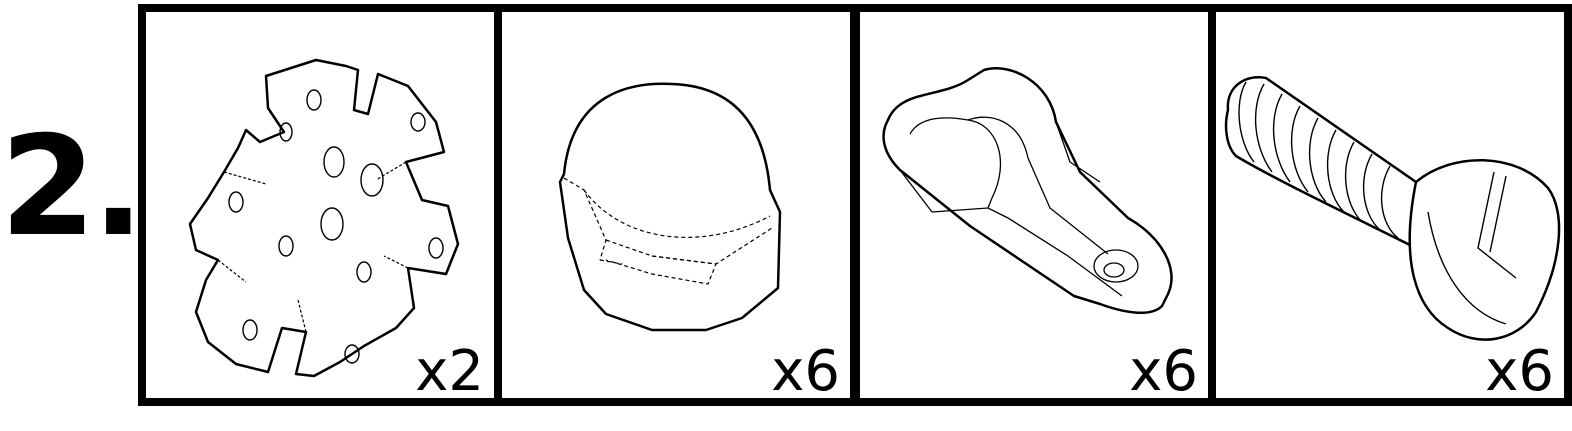 The height and width of the screenshot is (431, 1572). I want to click on star-washer-icon, so click(324, 218).